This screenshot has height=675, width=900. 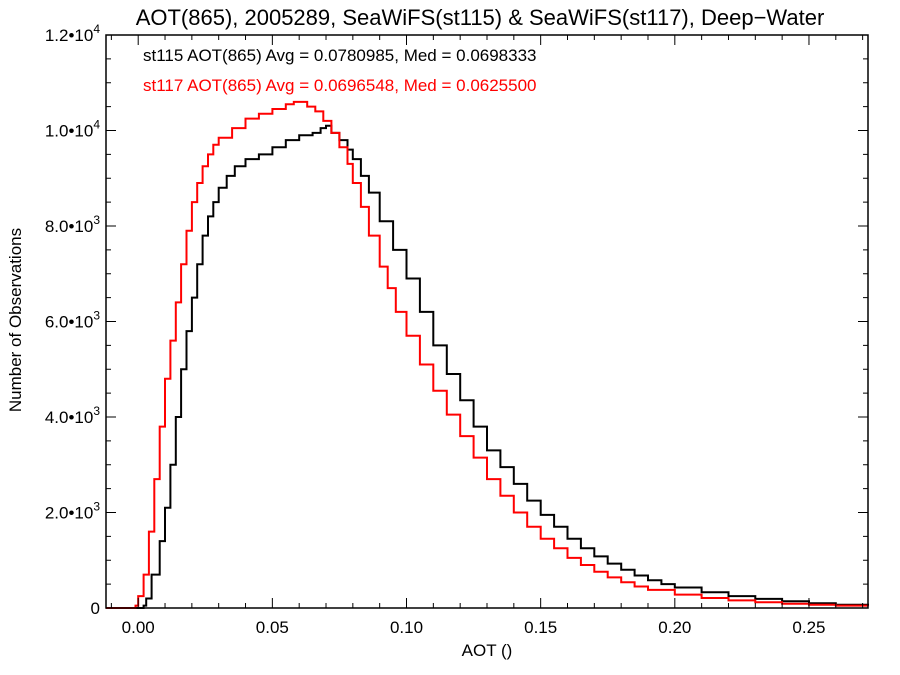 I want to click on y-tick-label: 6.0•103, so click(x=73, y=320).